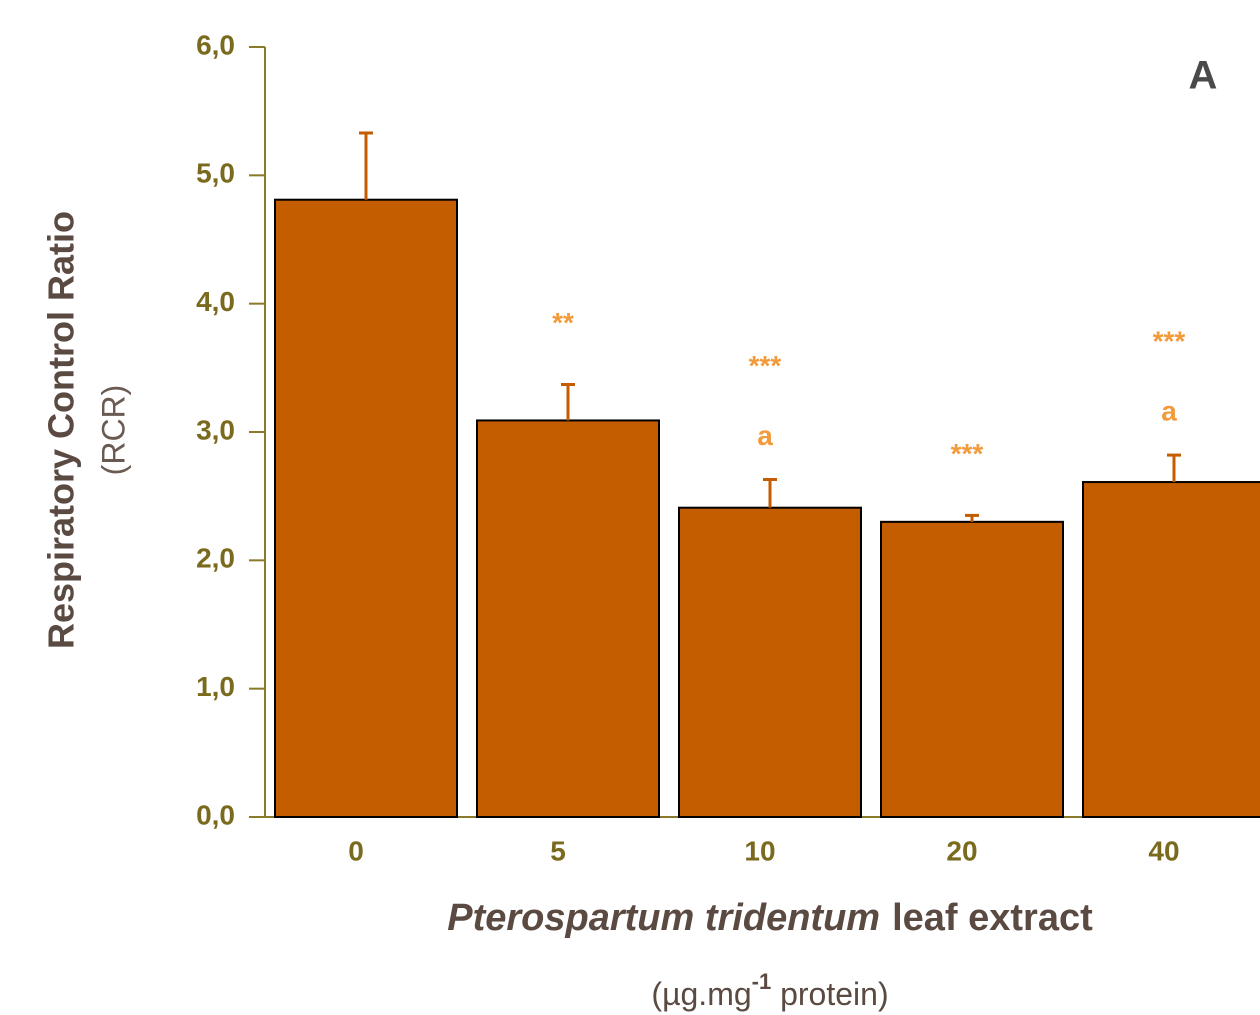  I want to click on x-tick-label: 20, so click(961, 850).